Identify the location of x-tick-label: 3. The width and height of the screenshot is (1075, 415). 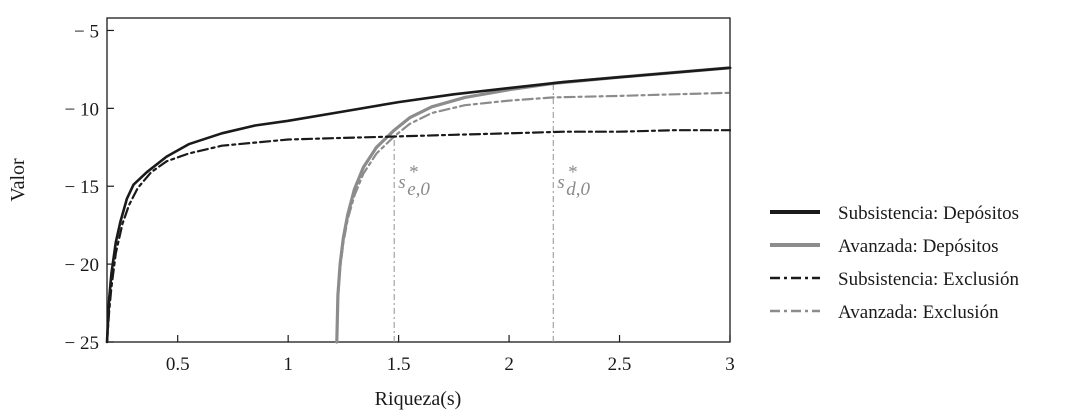
(730, 364).